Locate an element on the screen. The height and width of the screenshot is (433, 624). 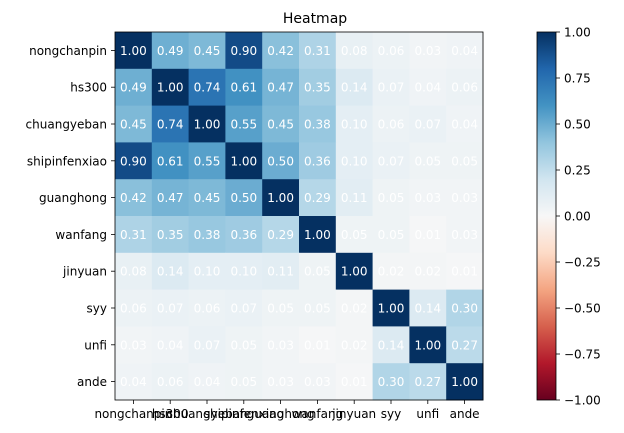
cell-value-label: 0.49 is located at coordinates (170, 51).